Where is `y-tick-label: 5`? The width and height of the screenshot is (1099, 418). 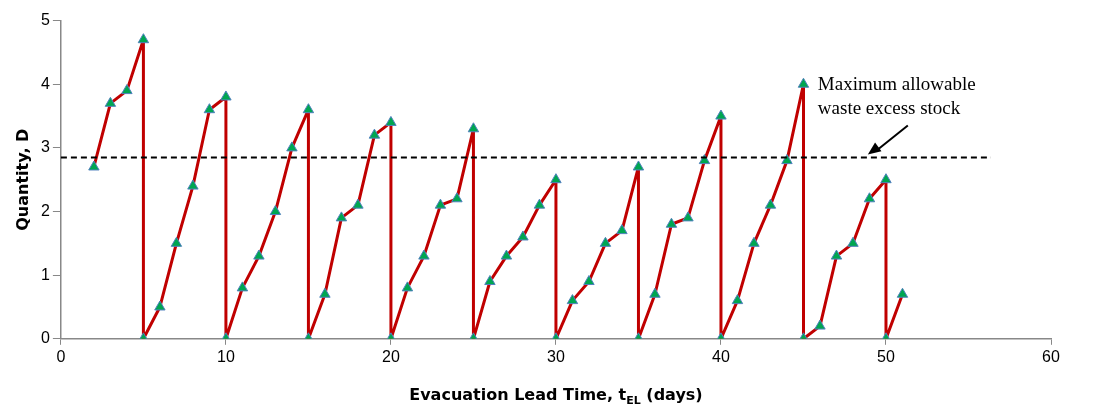
y-tick-label: 5 is located at coordinates (45, 20).